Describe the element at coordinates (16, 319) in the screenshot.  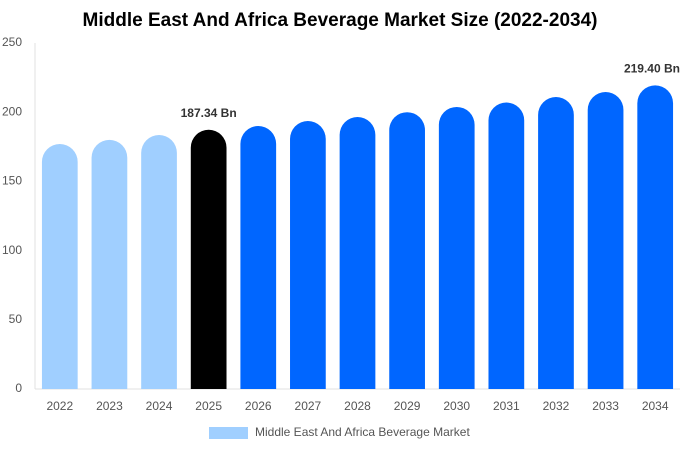
I see `y-tick-label: 50` at that location.